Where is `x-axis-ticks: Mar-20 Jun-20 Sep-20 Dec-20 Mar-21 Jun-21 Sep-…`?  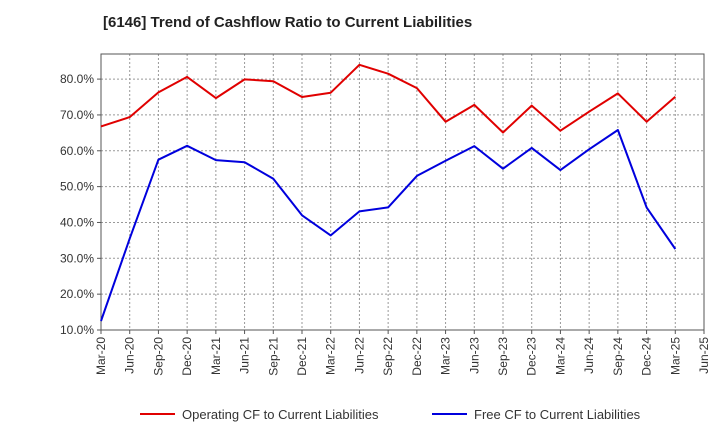
x-axis-ticks: Mar-20 Jun-20 Sep-20 Dec-20 Mar-21 Jun-21 Sep-… is located at coordinates (402, 353).